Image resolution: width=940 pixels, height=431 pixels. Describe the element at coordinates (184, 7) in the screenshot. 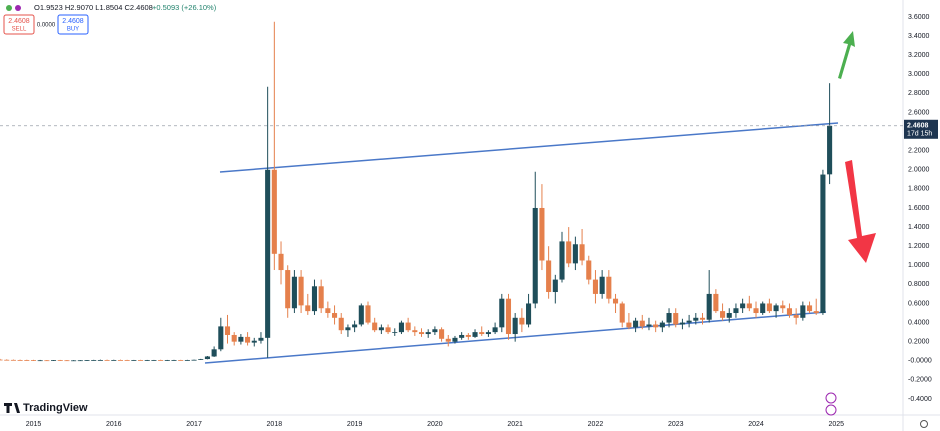

I see `change: +0.5093 (+26.10%)` at that location.